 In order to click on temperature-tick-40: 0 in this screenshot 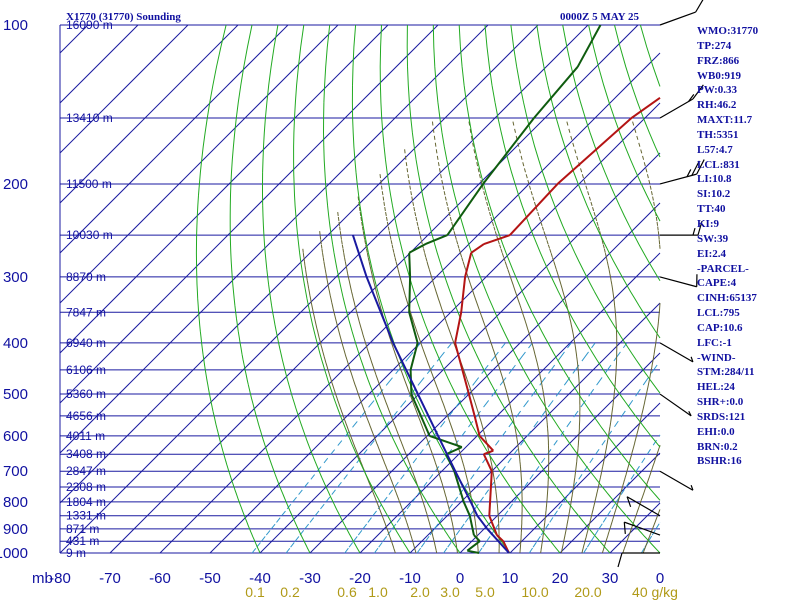, I will do `click(660, 578)`.